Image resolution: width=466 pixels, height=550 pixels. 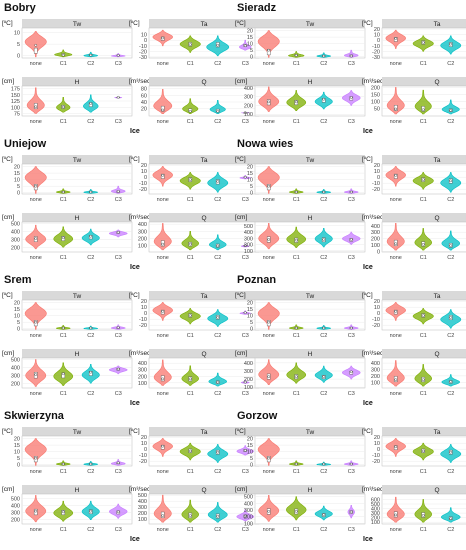 What do you see at coordinates (310, 82) in the screenshot?
I see `panel-strip-label: H` at bounding box center [310, 82].